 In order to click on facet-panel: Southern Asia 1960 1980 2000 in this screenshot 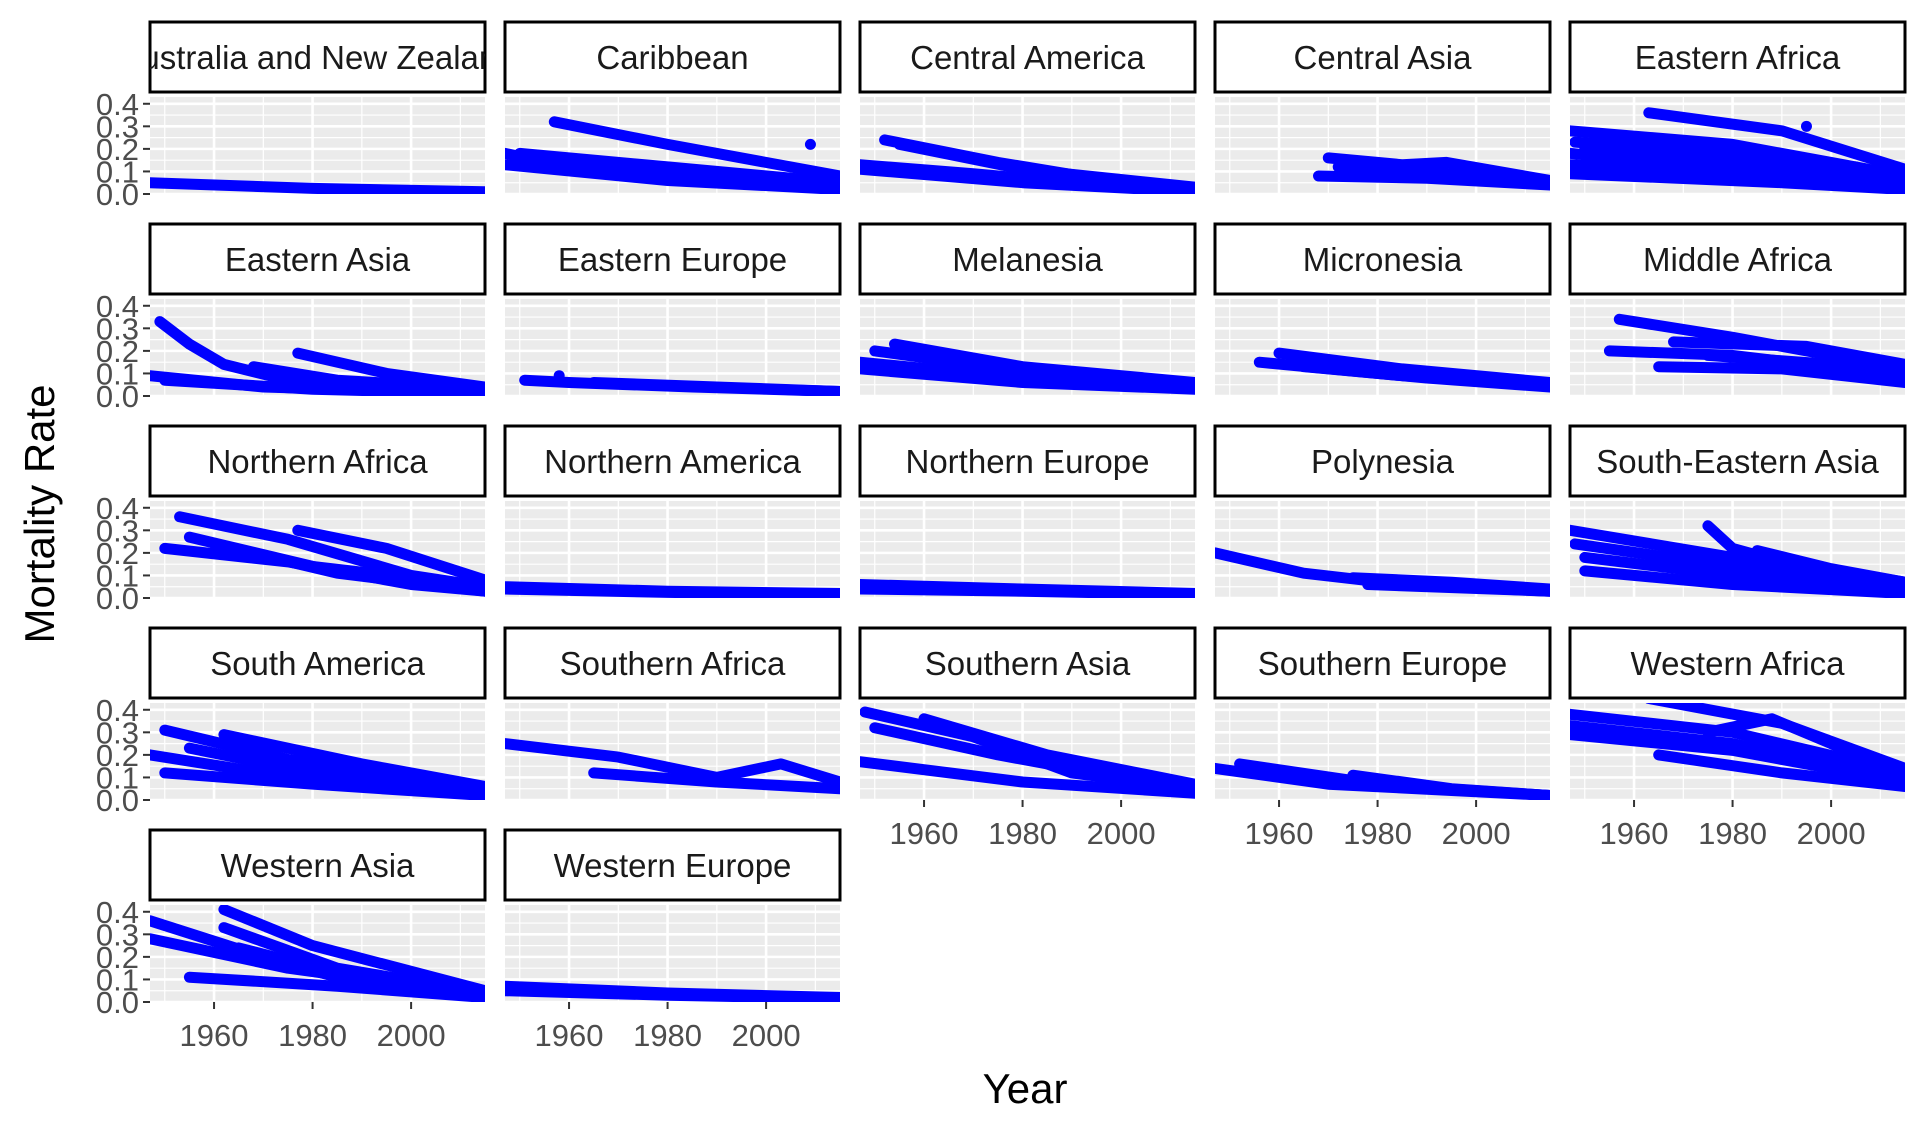, I will do `click(1027, 738)`.